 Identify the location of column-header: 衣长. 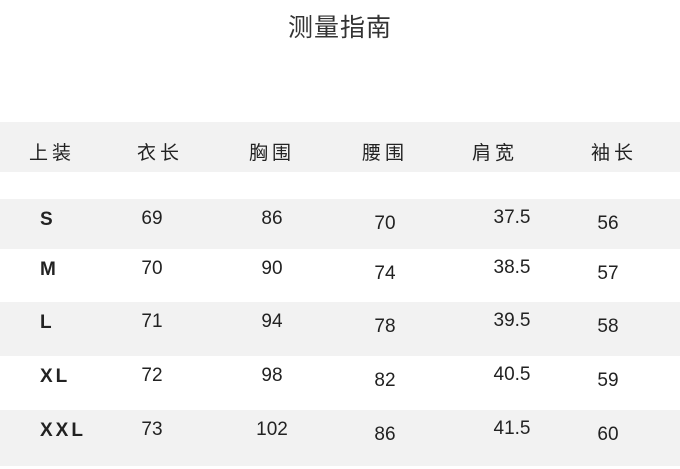
(160, 153).